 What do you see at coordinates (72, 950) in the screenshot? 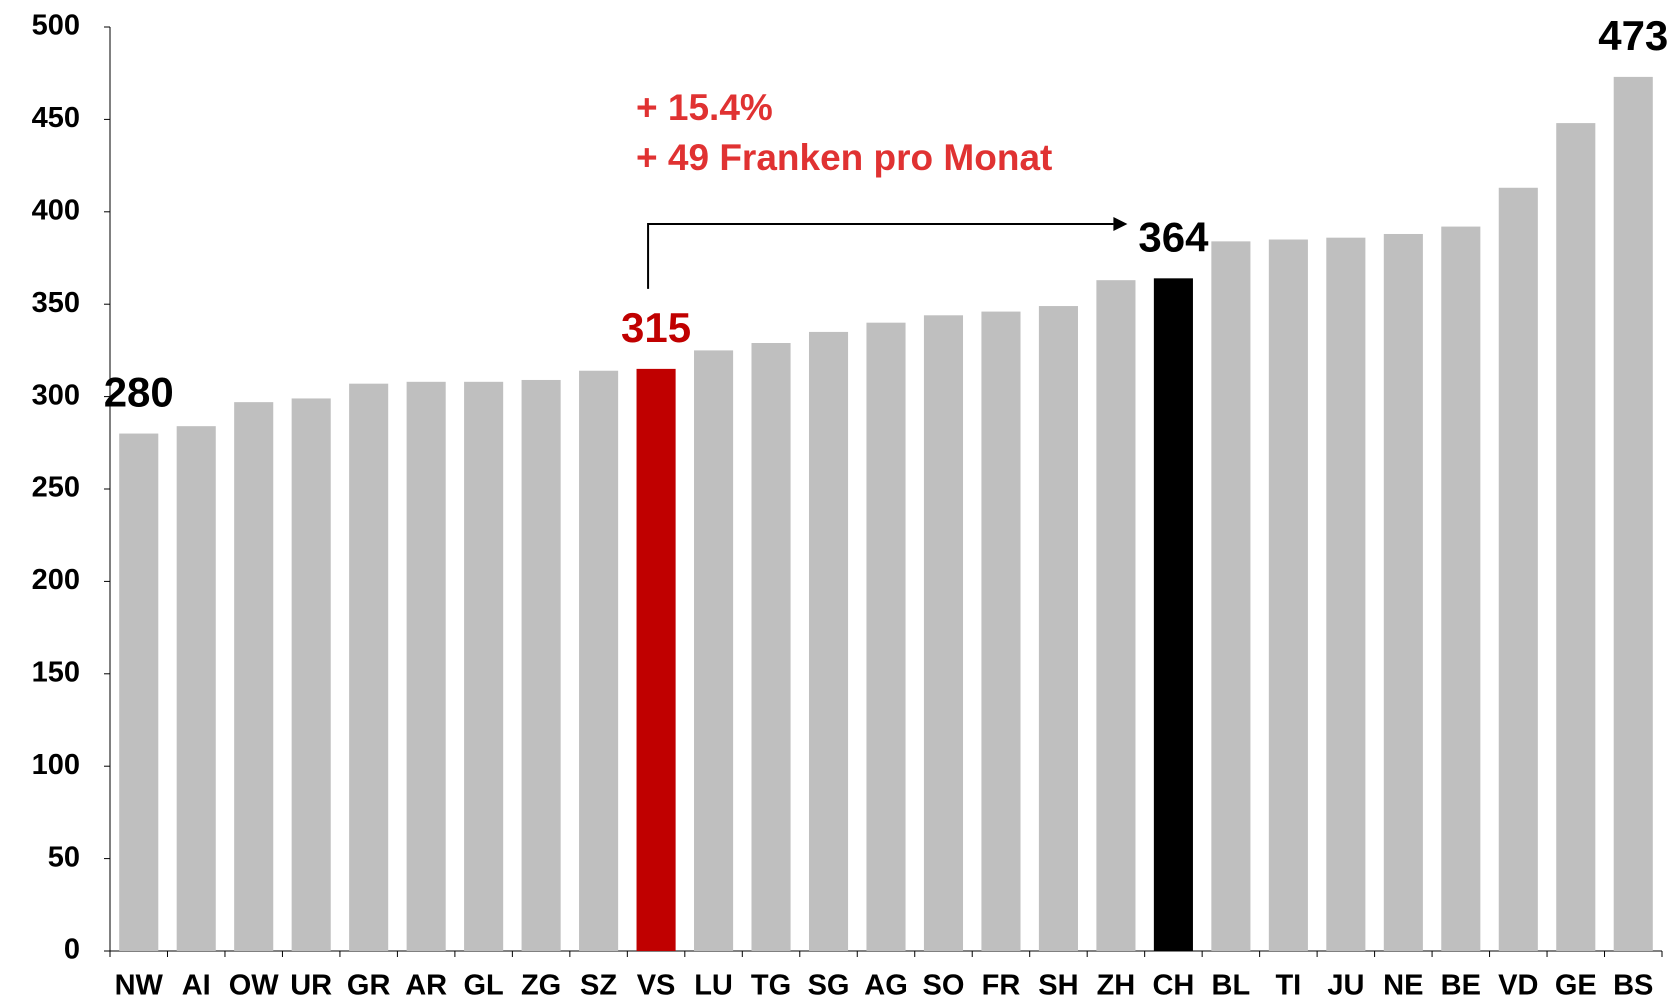
I see `y-tick-label: 0` at bounding box center [72, 950].